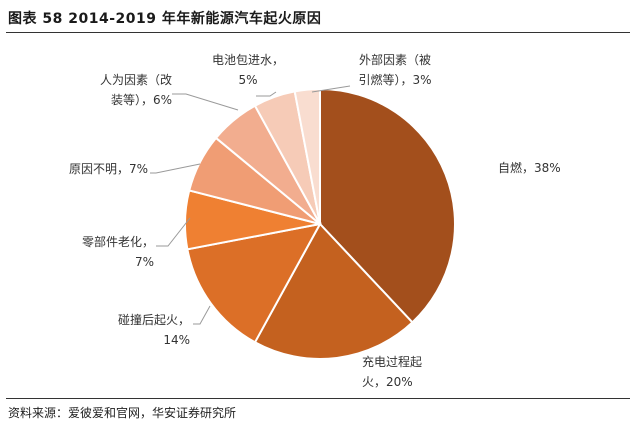  I want to click on slice-label-6: 人为因素（改装等），6%, so click(136, 90).